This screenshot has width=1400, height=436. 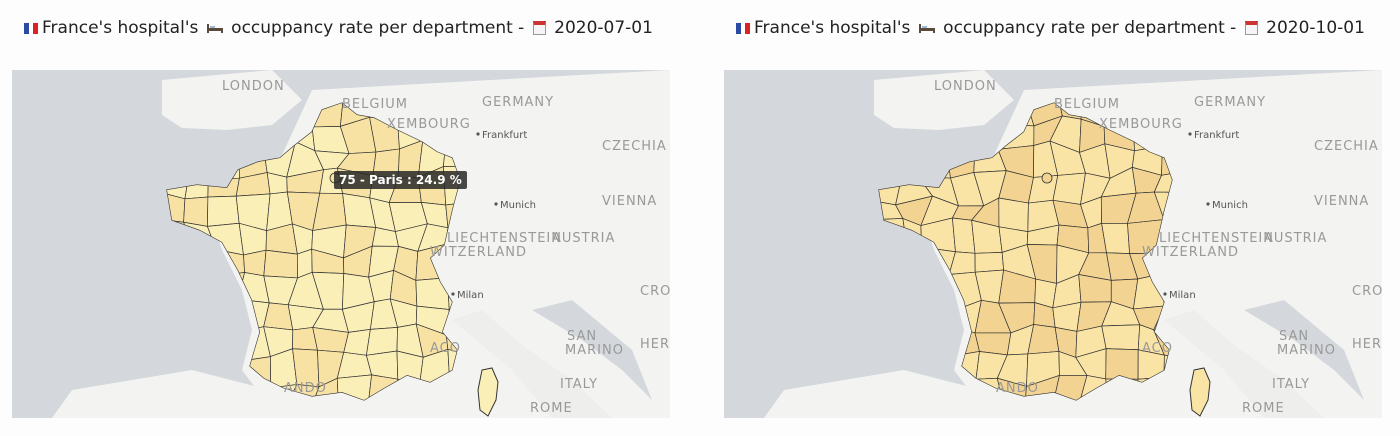 What do you see at coordinates (400, 180) in the screenshot?
I see `department-tooltip: 75 - Paris : 24.9 %` at bounding box center [400, 180].